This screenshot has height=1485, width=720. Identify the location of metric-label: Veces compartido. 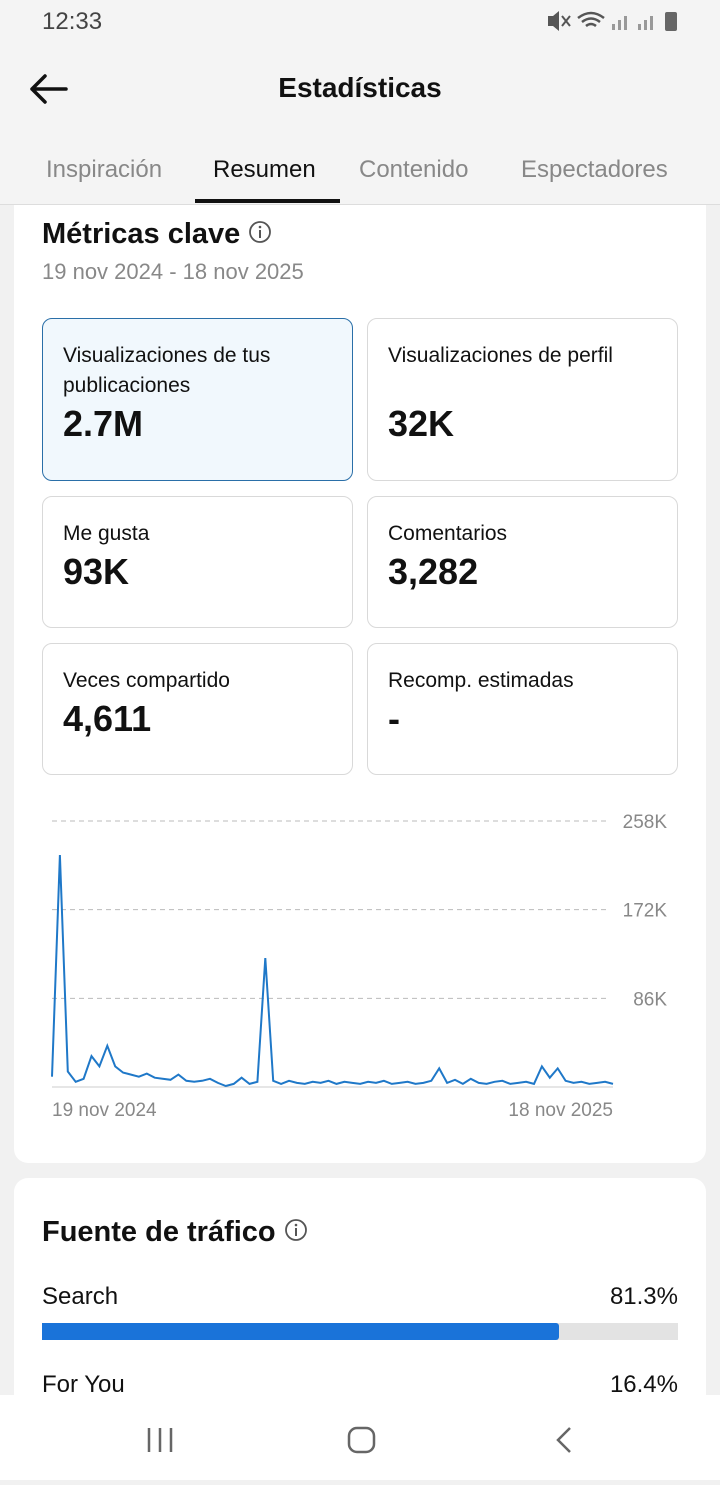
(146, 680).